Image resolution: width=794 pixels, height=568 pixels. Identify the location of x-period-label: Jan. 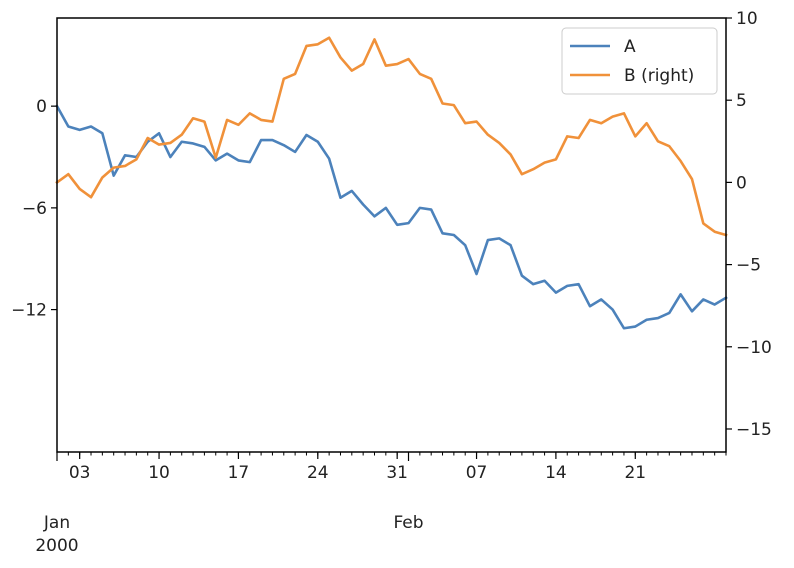
(56, 523).